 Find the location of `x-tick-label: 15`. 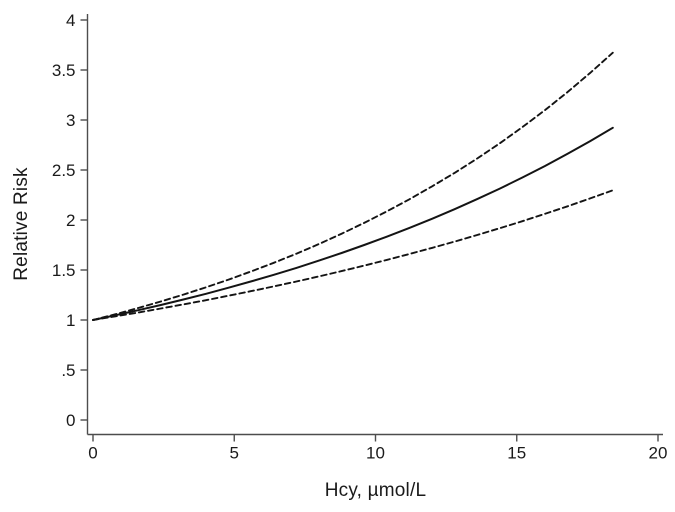

x-tick-label: 15 is located at coordinates (516, 453).